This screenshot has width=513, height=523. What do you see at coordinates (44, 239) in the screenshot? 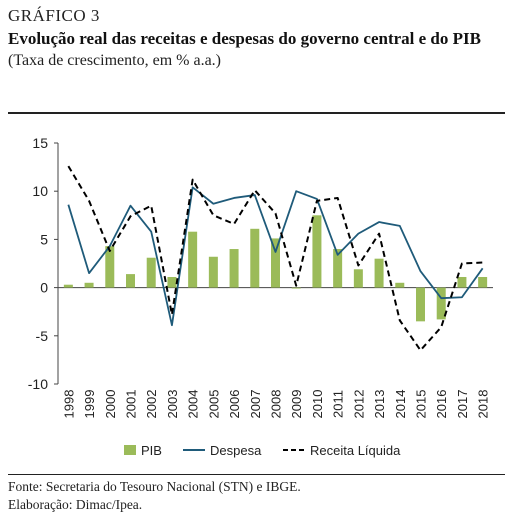
I see `y-tick-label: 5` at bounding box center [44, 239].